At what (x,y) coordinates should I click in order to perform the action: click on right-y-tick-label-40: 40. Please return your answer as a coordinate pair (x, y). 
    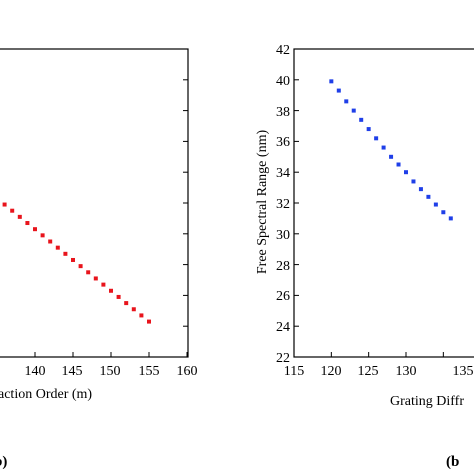
    Looking at the image, I should click on (283, 81).